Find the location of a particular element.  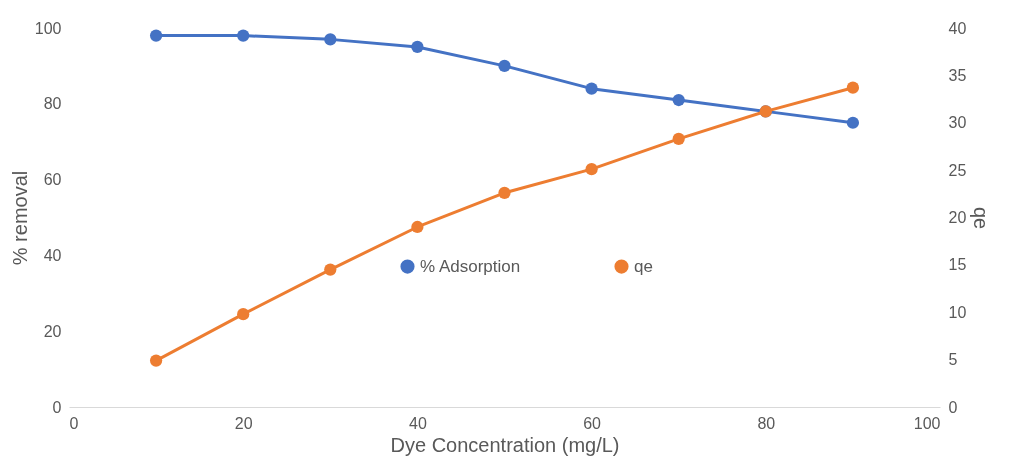

y-tick-label: 20 is located at coordinates (52, 331).